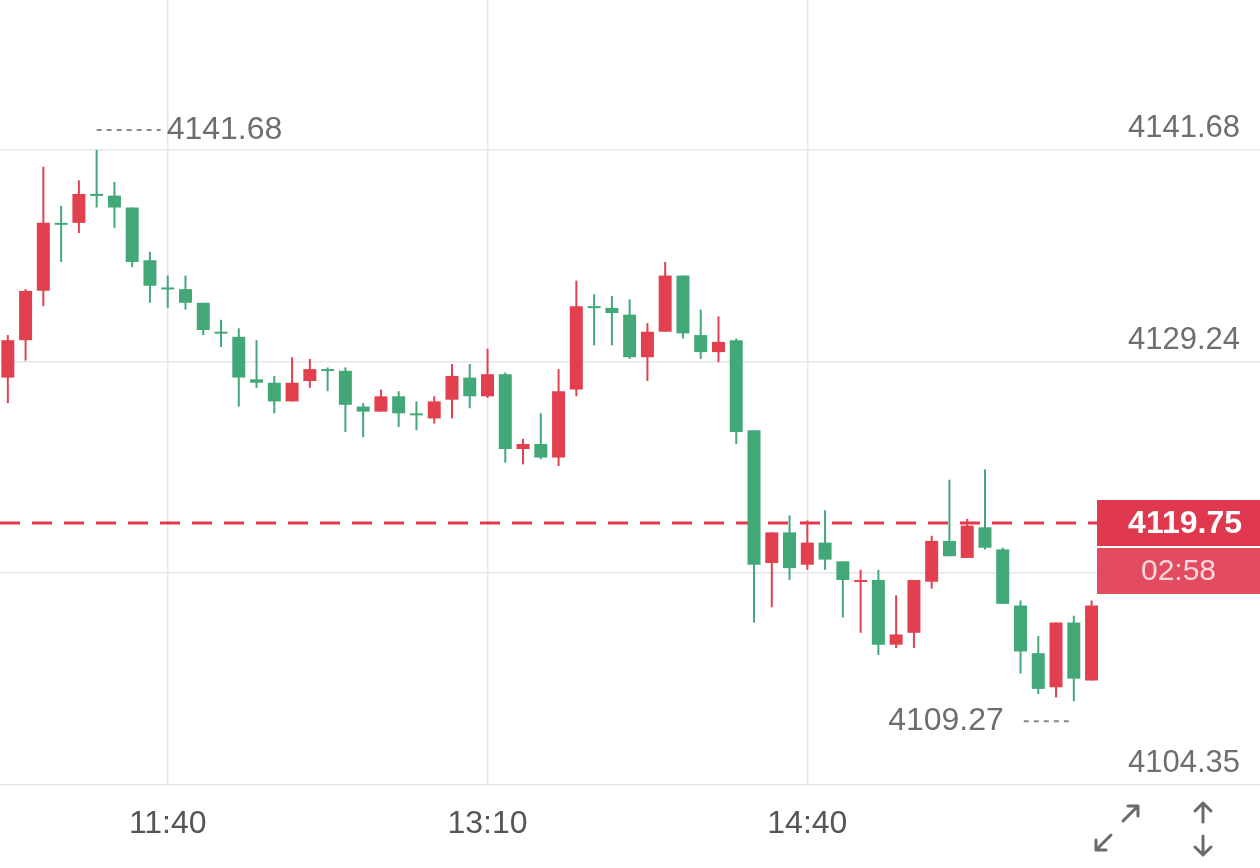 The width and height of the screenshot is (1260, 868). I want to click on y-tick-label: 4129.24, so click(1183, 338).